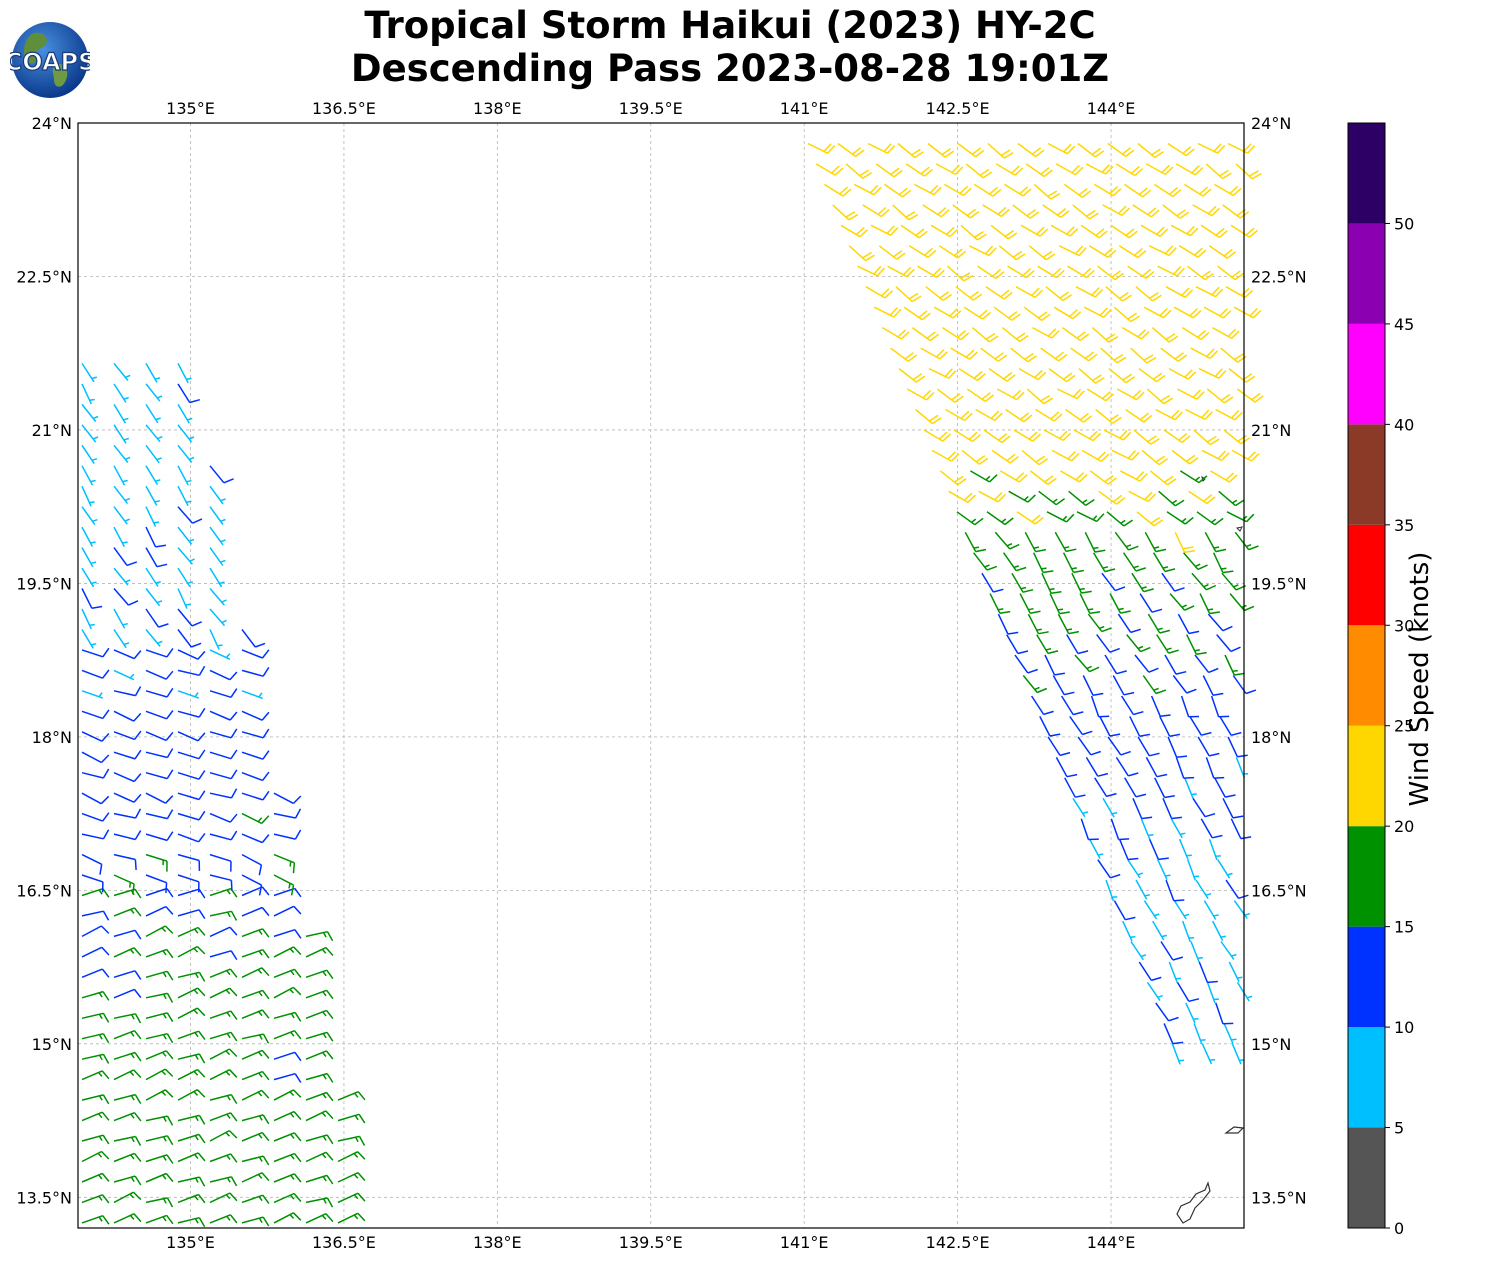 Image resolution: width=1485 pixels, height=1264 pixels. What do you see at coordinates (730, 25) in the screenshot?
I see `title-line-1: Tropical Storm Haikui (2023) HY-2C` at bounding box center [730, 25].